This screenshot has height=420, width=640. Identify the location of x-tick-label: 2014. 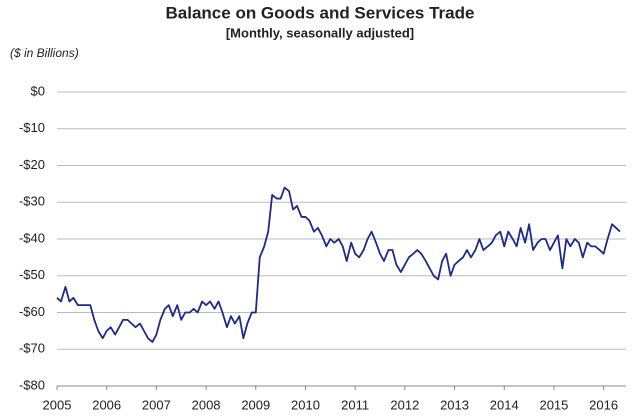
(504, 404).